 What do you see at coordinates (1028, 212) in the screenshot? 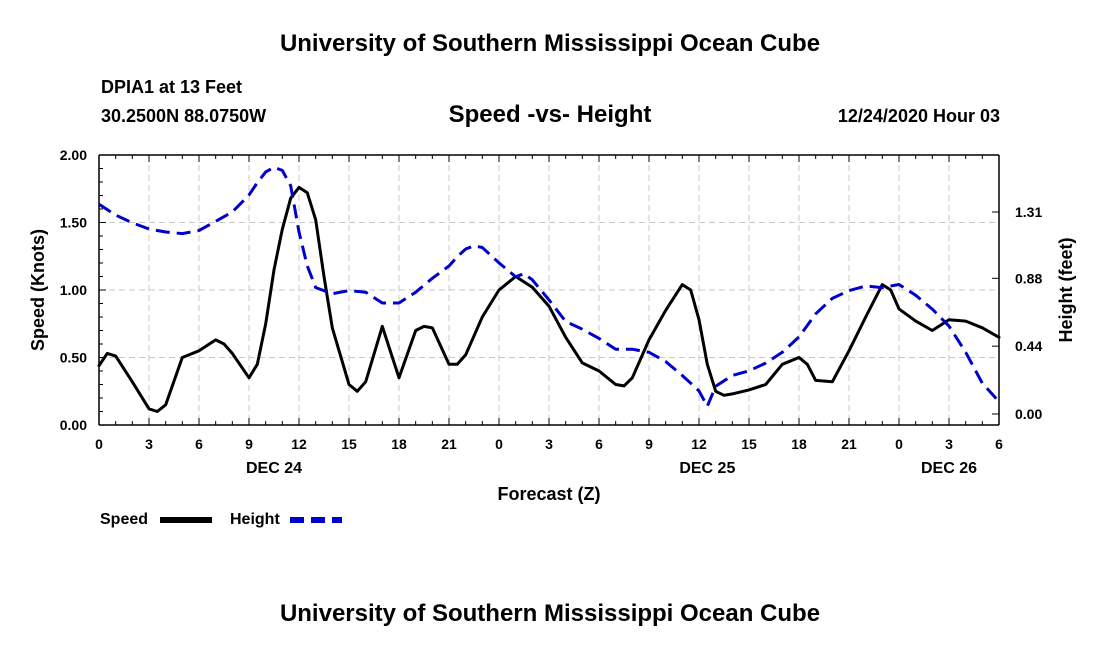
I see `y-right-tick-label: 1.31` at bounding box center [1028, 212].